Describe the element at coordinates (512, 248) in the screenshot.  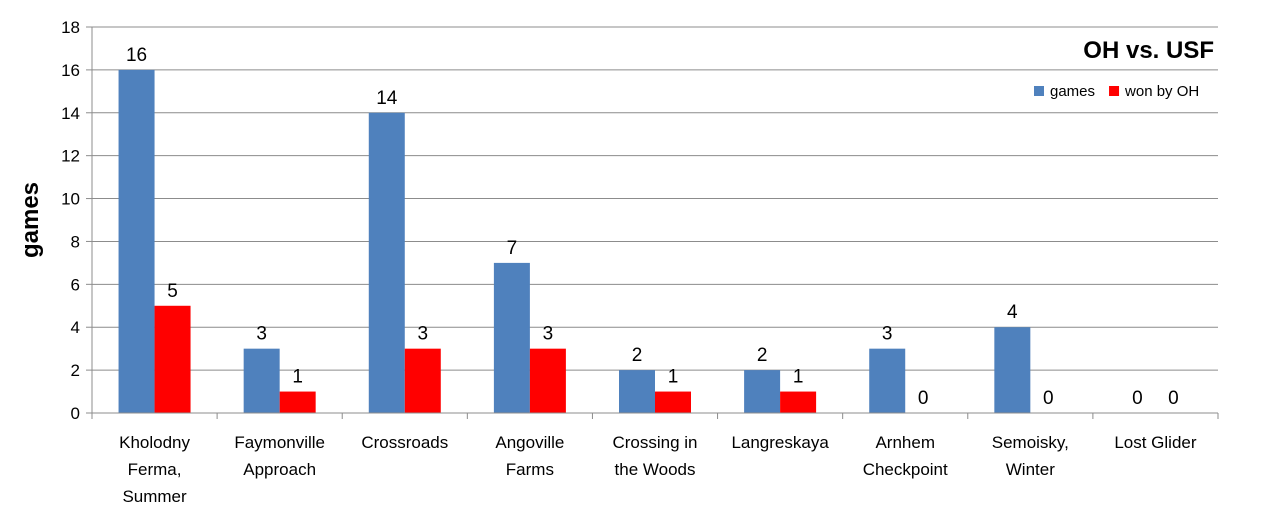
I see `data-label: 7` at that location.